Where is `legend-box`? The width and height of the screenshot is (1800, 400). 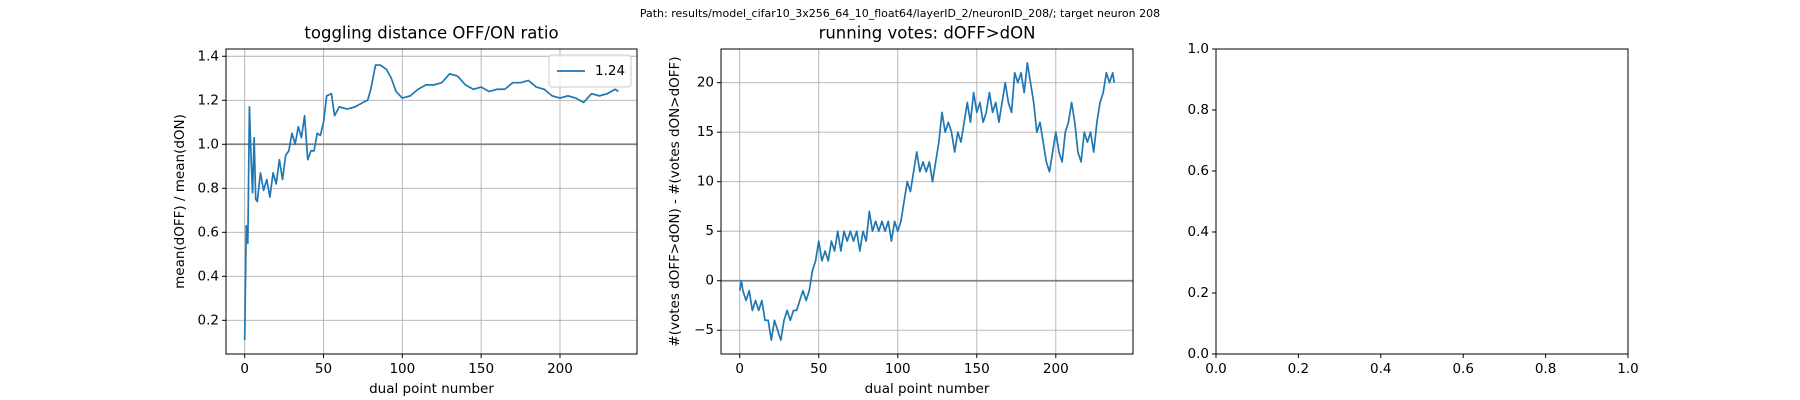 legend-box is located at coordinates (590, 71).